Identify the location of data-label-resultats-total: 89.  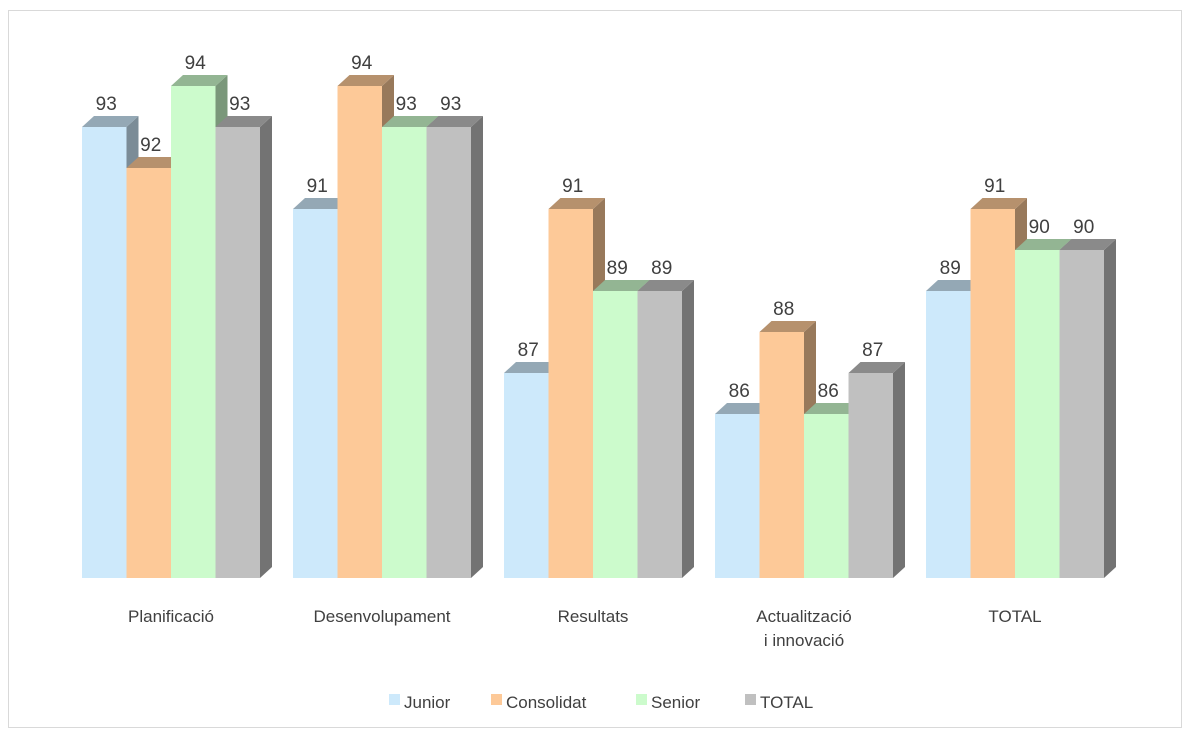
(661, 268).